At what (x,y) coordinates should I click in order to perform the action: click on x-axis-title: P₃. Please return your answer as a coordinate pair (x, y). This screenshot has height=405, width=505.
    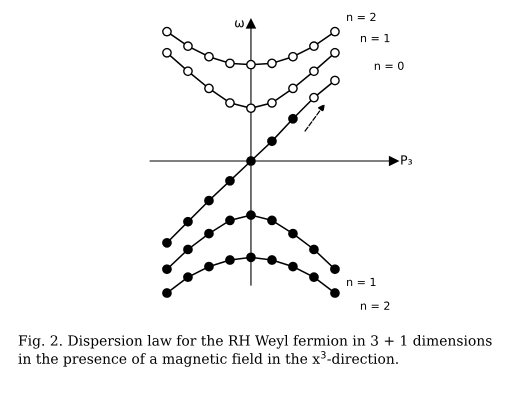
    Looking at the image, I should click on (406, 160).